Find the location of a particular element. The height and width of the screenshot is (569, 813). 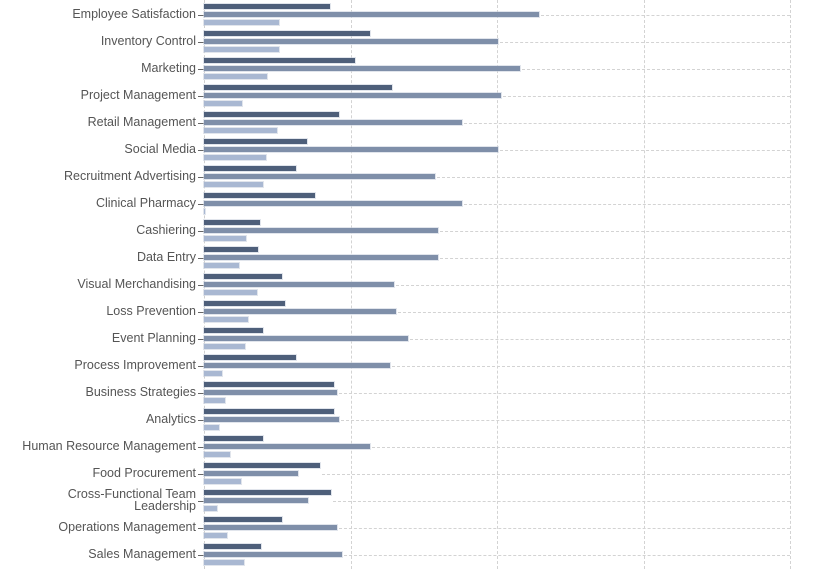

category-label: Data Entry is located at coordinates (166, 257).